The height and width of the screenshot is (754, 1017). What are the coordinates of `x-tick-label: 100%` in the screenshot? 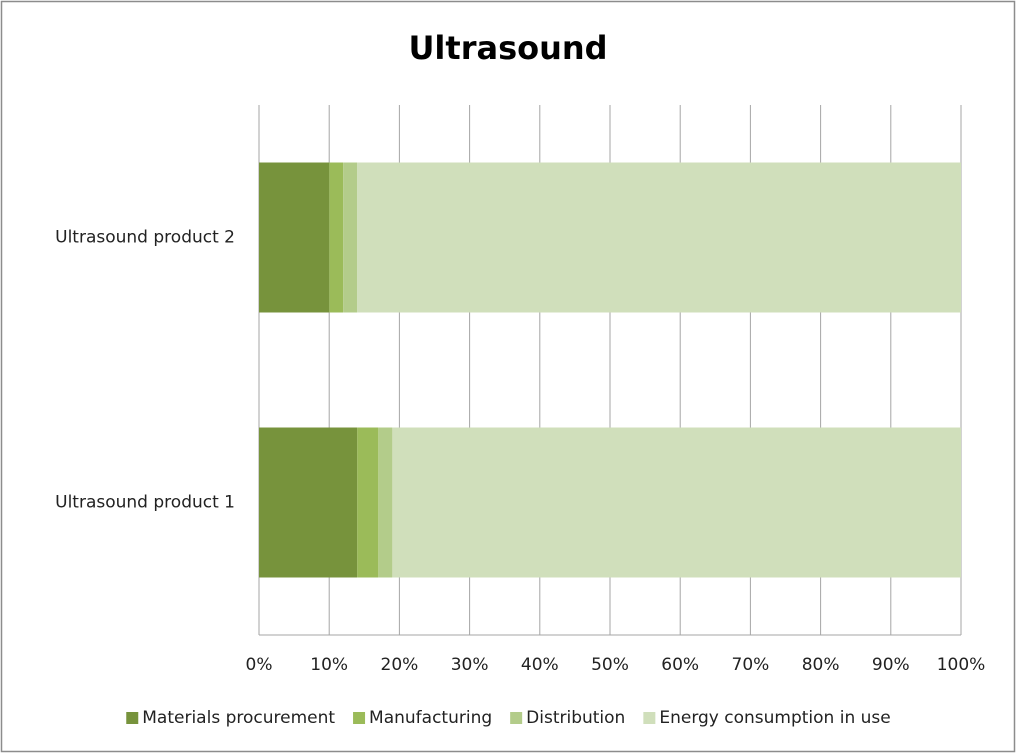 It's located at (961, 665).